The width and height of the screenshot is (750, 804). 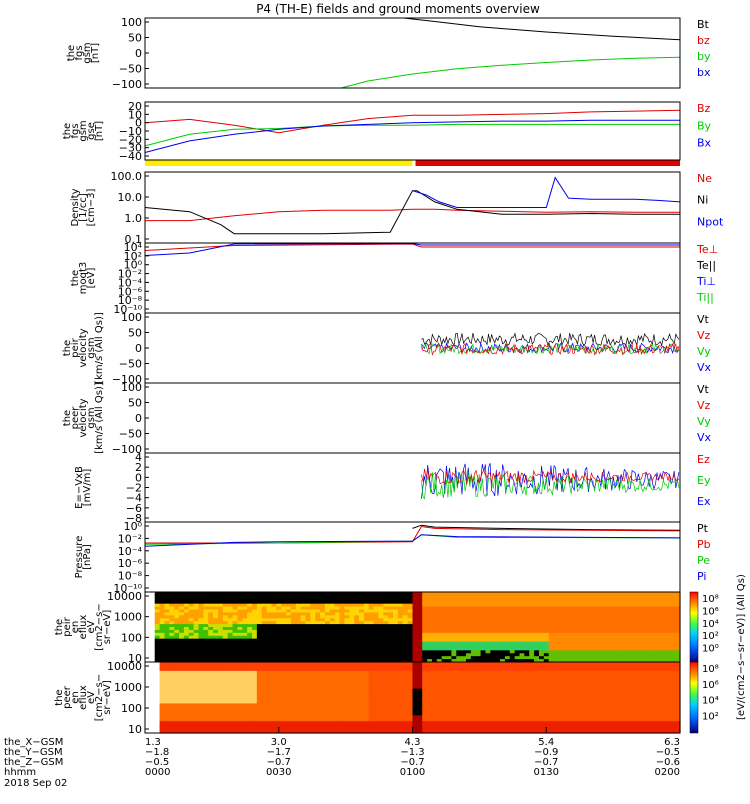 What do you see at coordinates (710, 636) in the screenshot?
I see `colorbar-tick: 10²` at bounding box center [710, 636].